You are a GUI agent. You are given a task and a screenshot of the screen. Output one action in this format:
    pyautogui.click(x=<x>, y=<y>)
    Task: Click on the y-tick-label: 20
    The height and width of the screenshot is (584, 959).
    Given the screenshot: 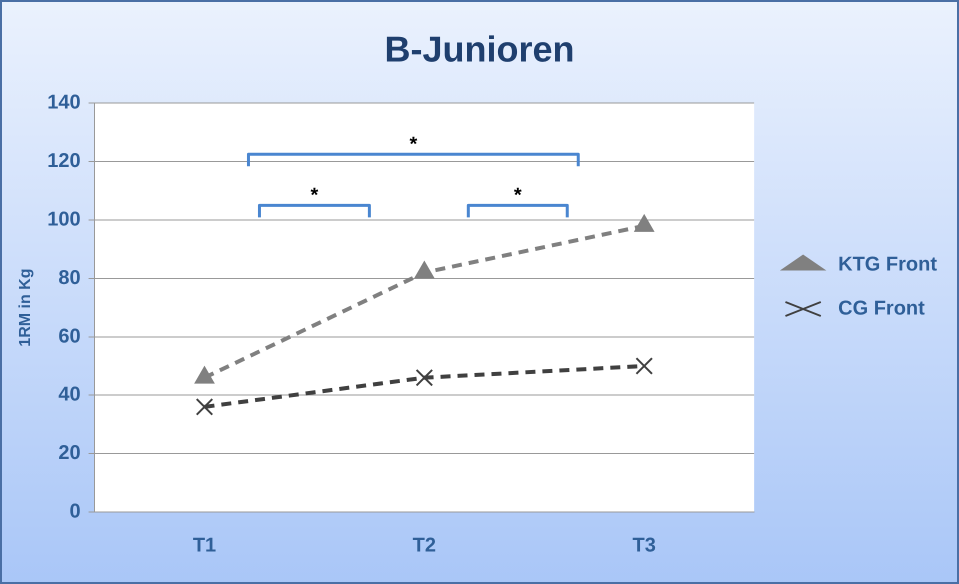 What is the action you would take?
    pyautogui.click(x=69, y=453)
    